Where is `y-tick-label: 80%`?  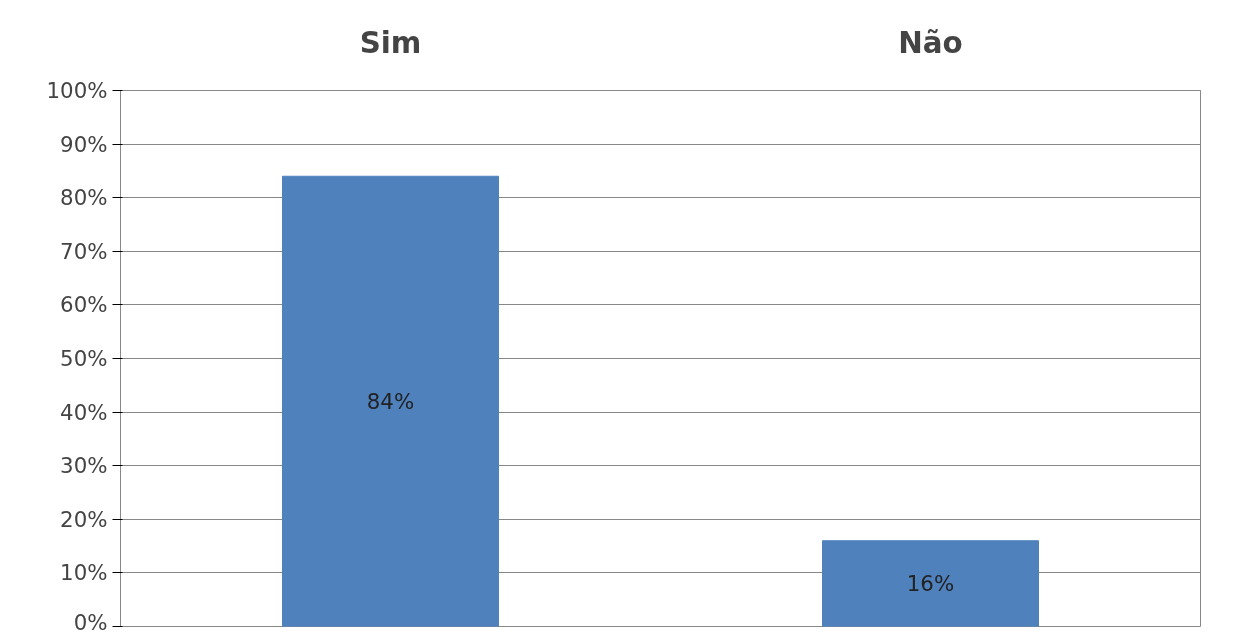 y-tick-label: 80% is located at coordinates (84, 198).